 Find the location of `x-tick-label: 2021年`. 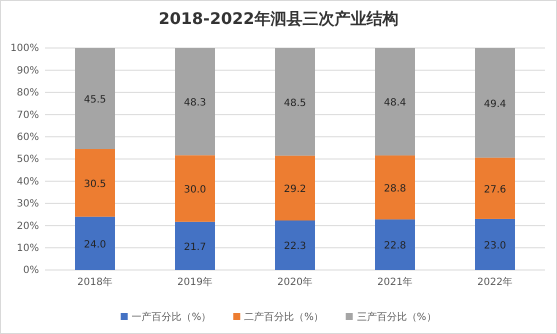

x-tick-label: 2021年 is located at coordinates (395, 282).